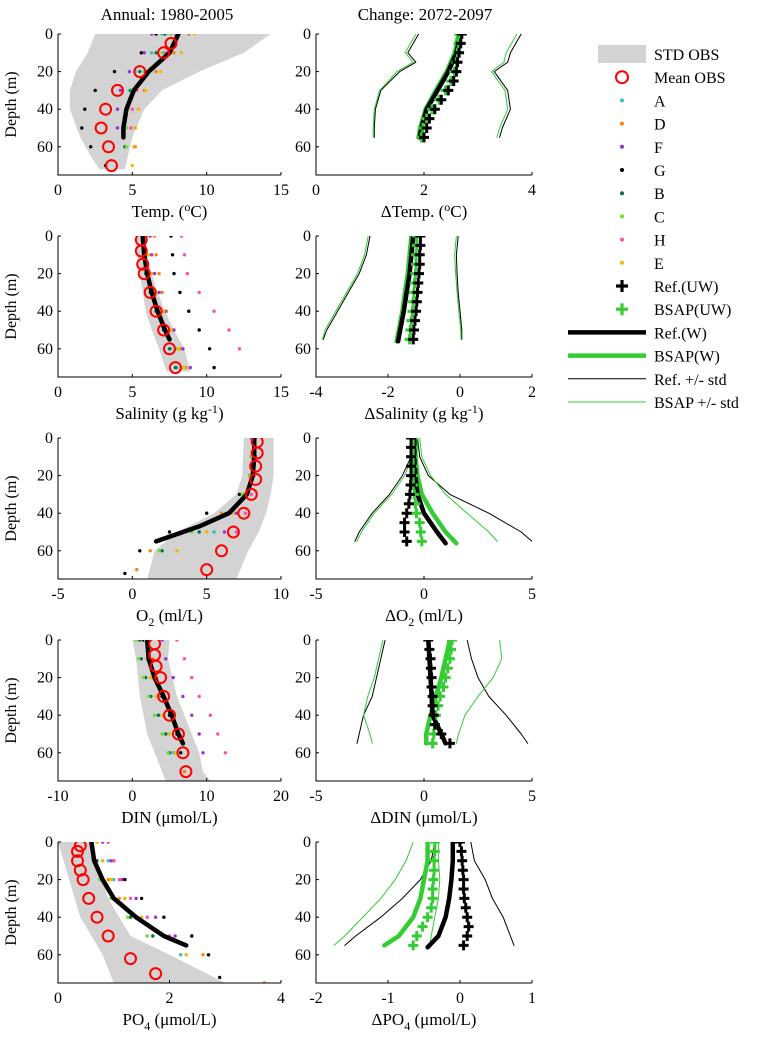 This screenshot has height=1044, width=772. I want to click on legend-item: E, so click(642, 264).